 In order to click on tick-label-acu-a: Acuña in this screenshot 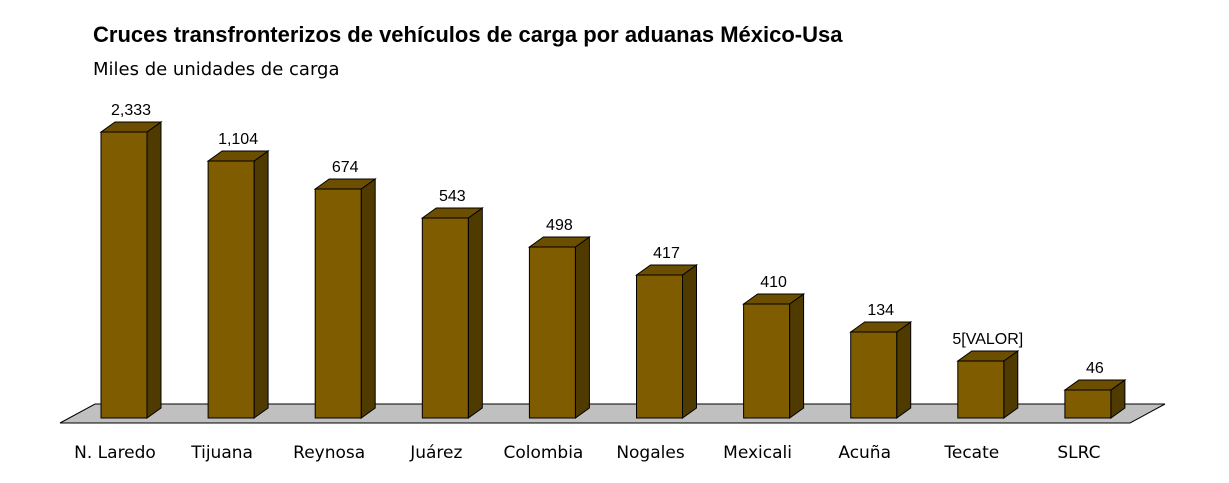, I will do `click(864, 453)`.